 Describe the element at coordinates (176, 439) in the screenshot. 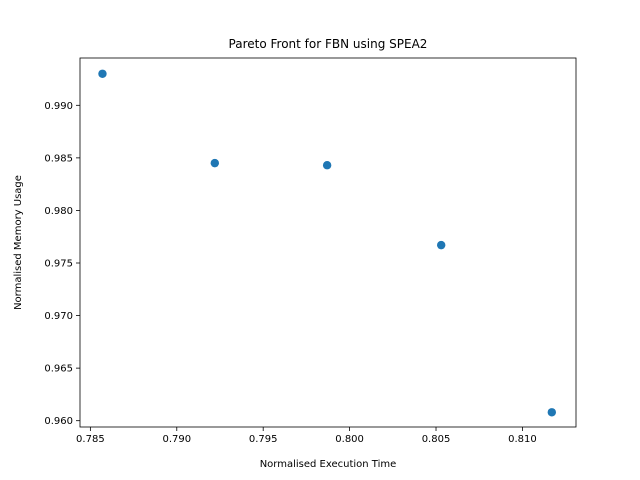

I see `x-tick-label: 0.790` at that location.